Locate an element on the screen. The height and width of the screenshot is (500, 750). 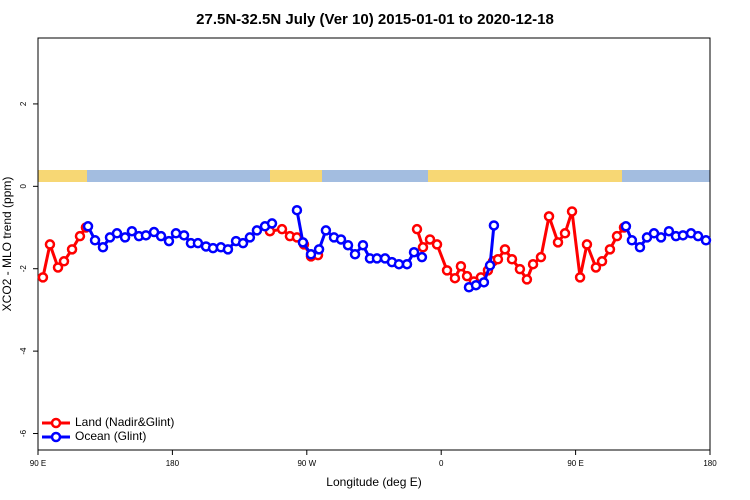
y-tick-label: 2 is located at coordinates (23, 103).